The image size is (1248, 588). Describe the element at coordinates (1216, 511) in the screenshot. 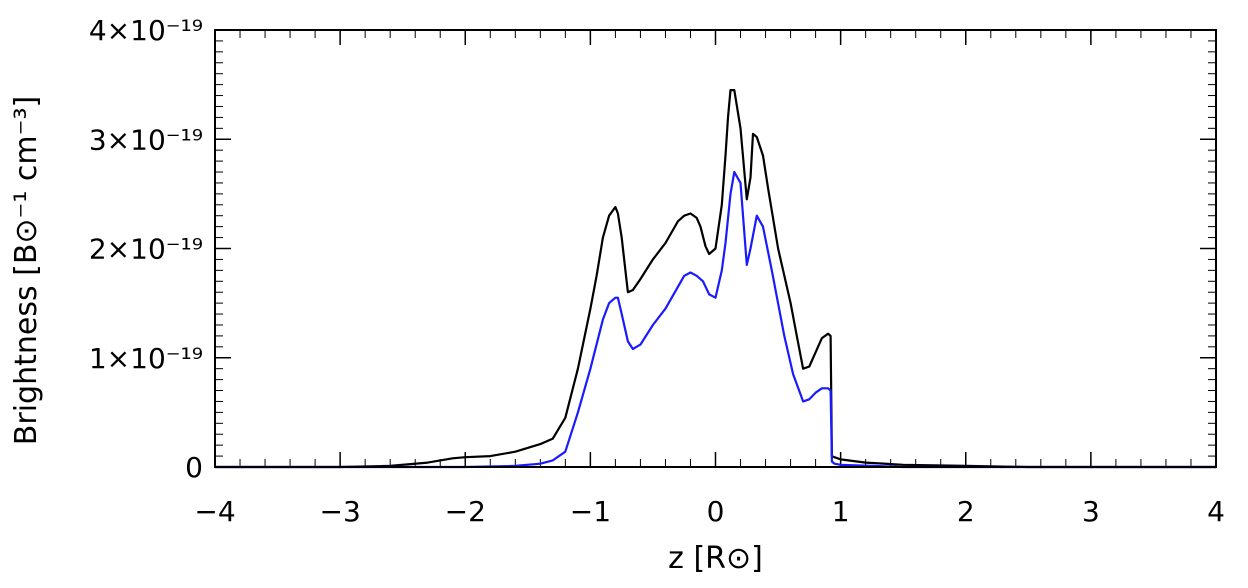

I see `x-tick-label: 4` at that location.